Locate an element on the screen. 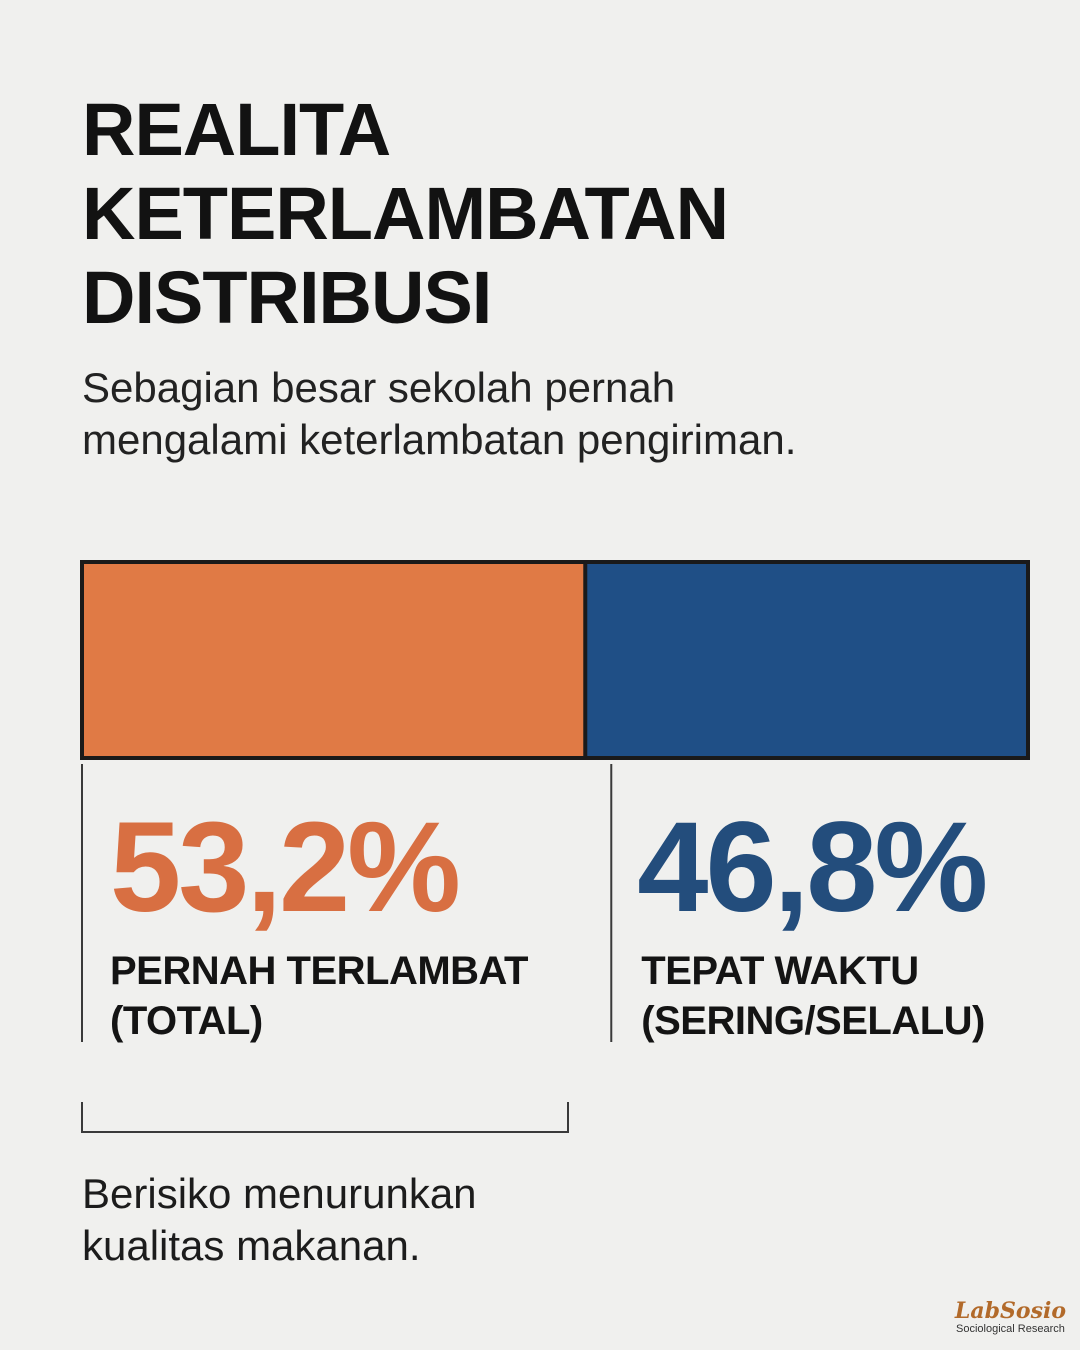 Image resolution: width=1080 pixels, height=1350 pixels. category-label-late-line-2: (TOTAL) is located at coordinates (186, 1021).